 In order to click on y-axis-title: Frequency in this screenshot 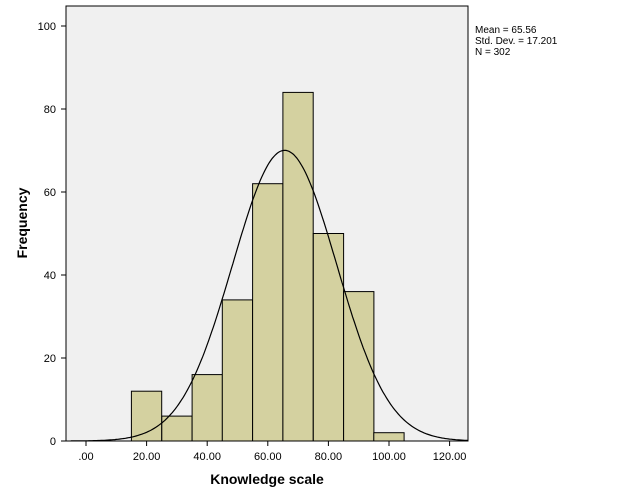, I will do `click(22, 222)`.